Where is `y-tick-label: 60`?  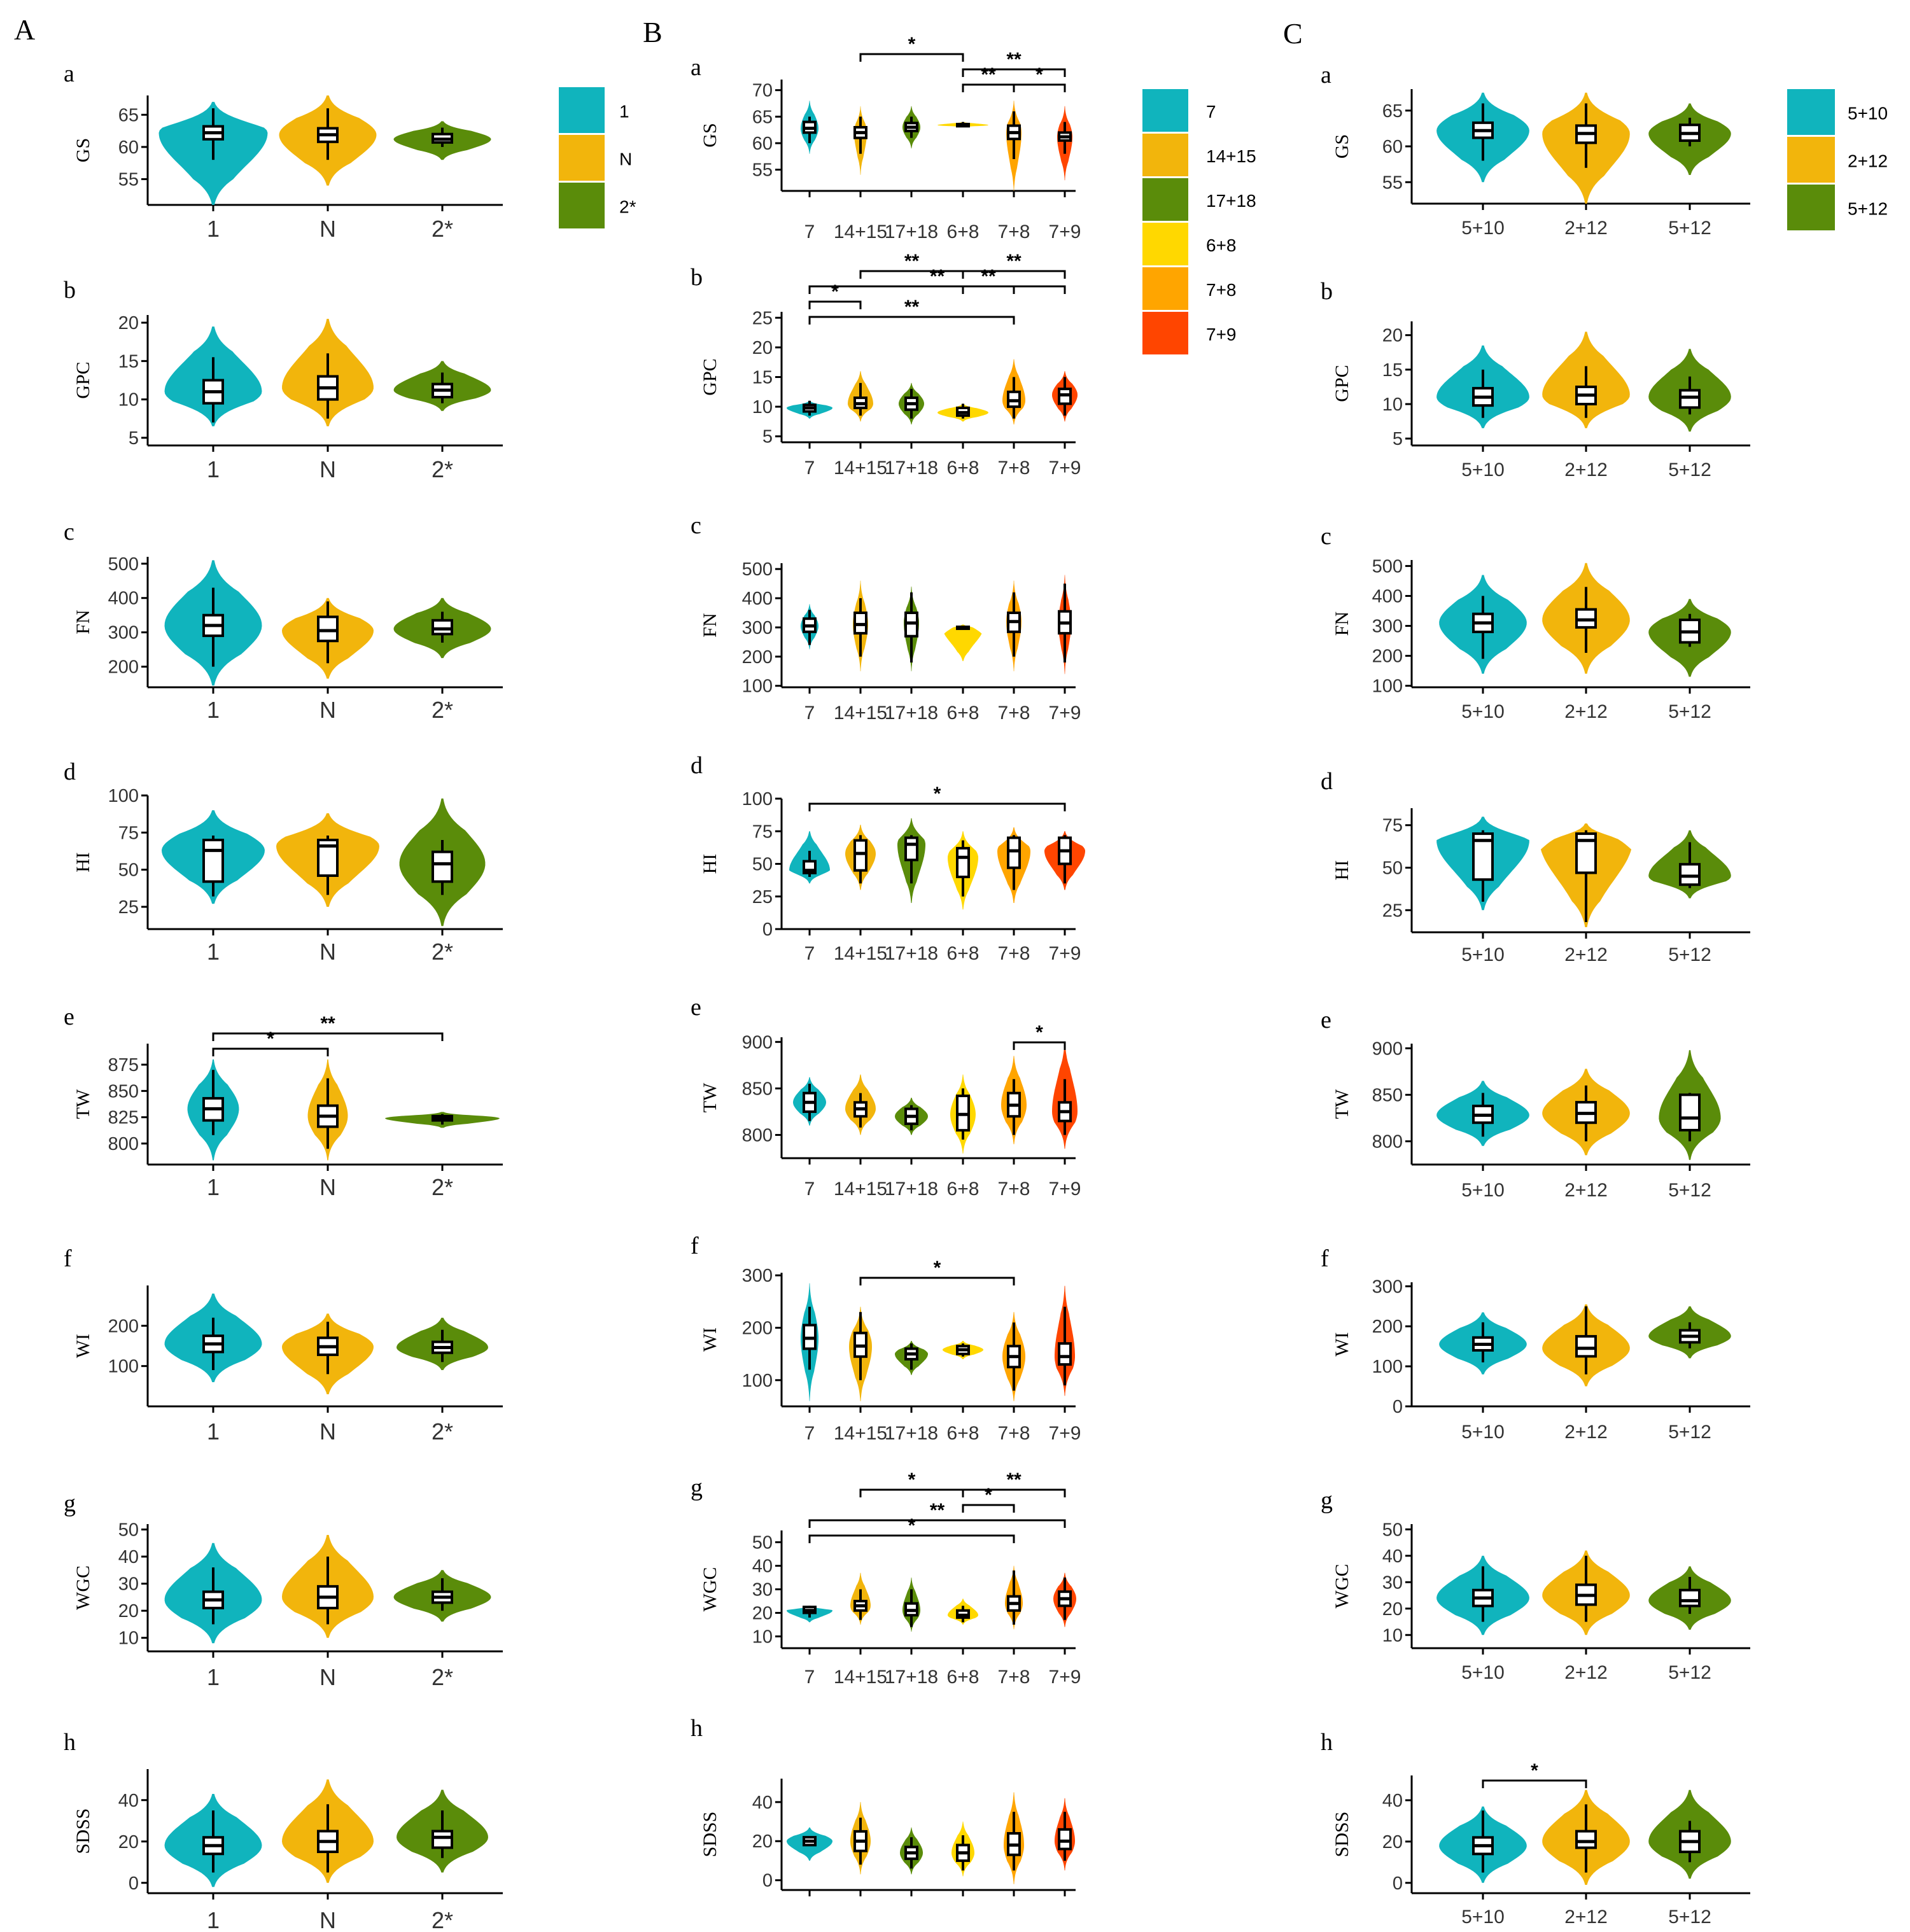
y-tick-label: 60 is located at coordinates (128, 147).